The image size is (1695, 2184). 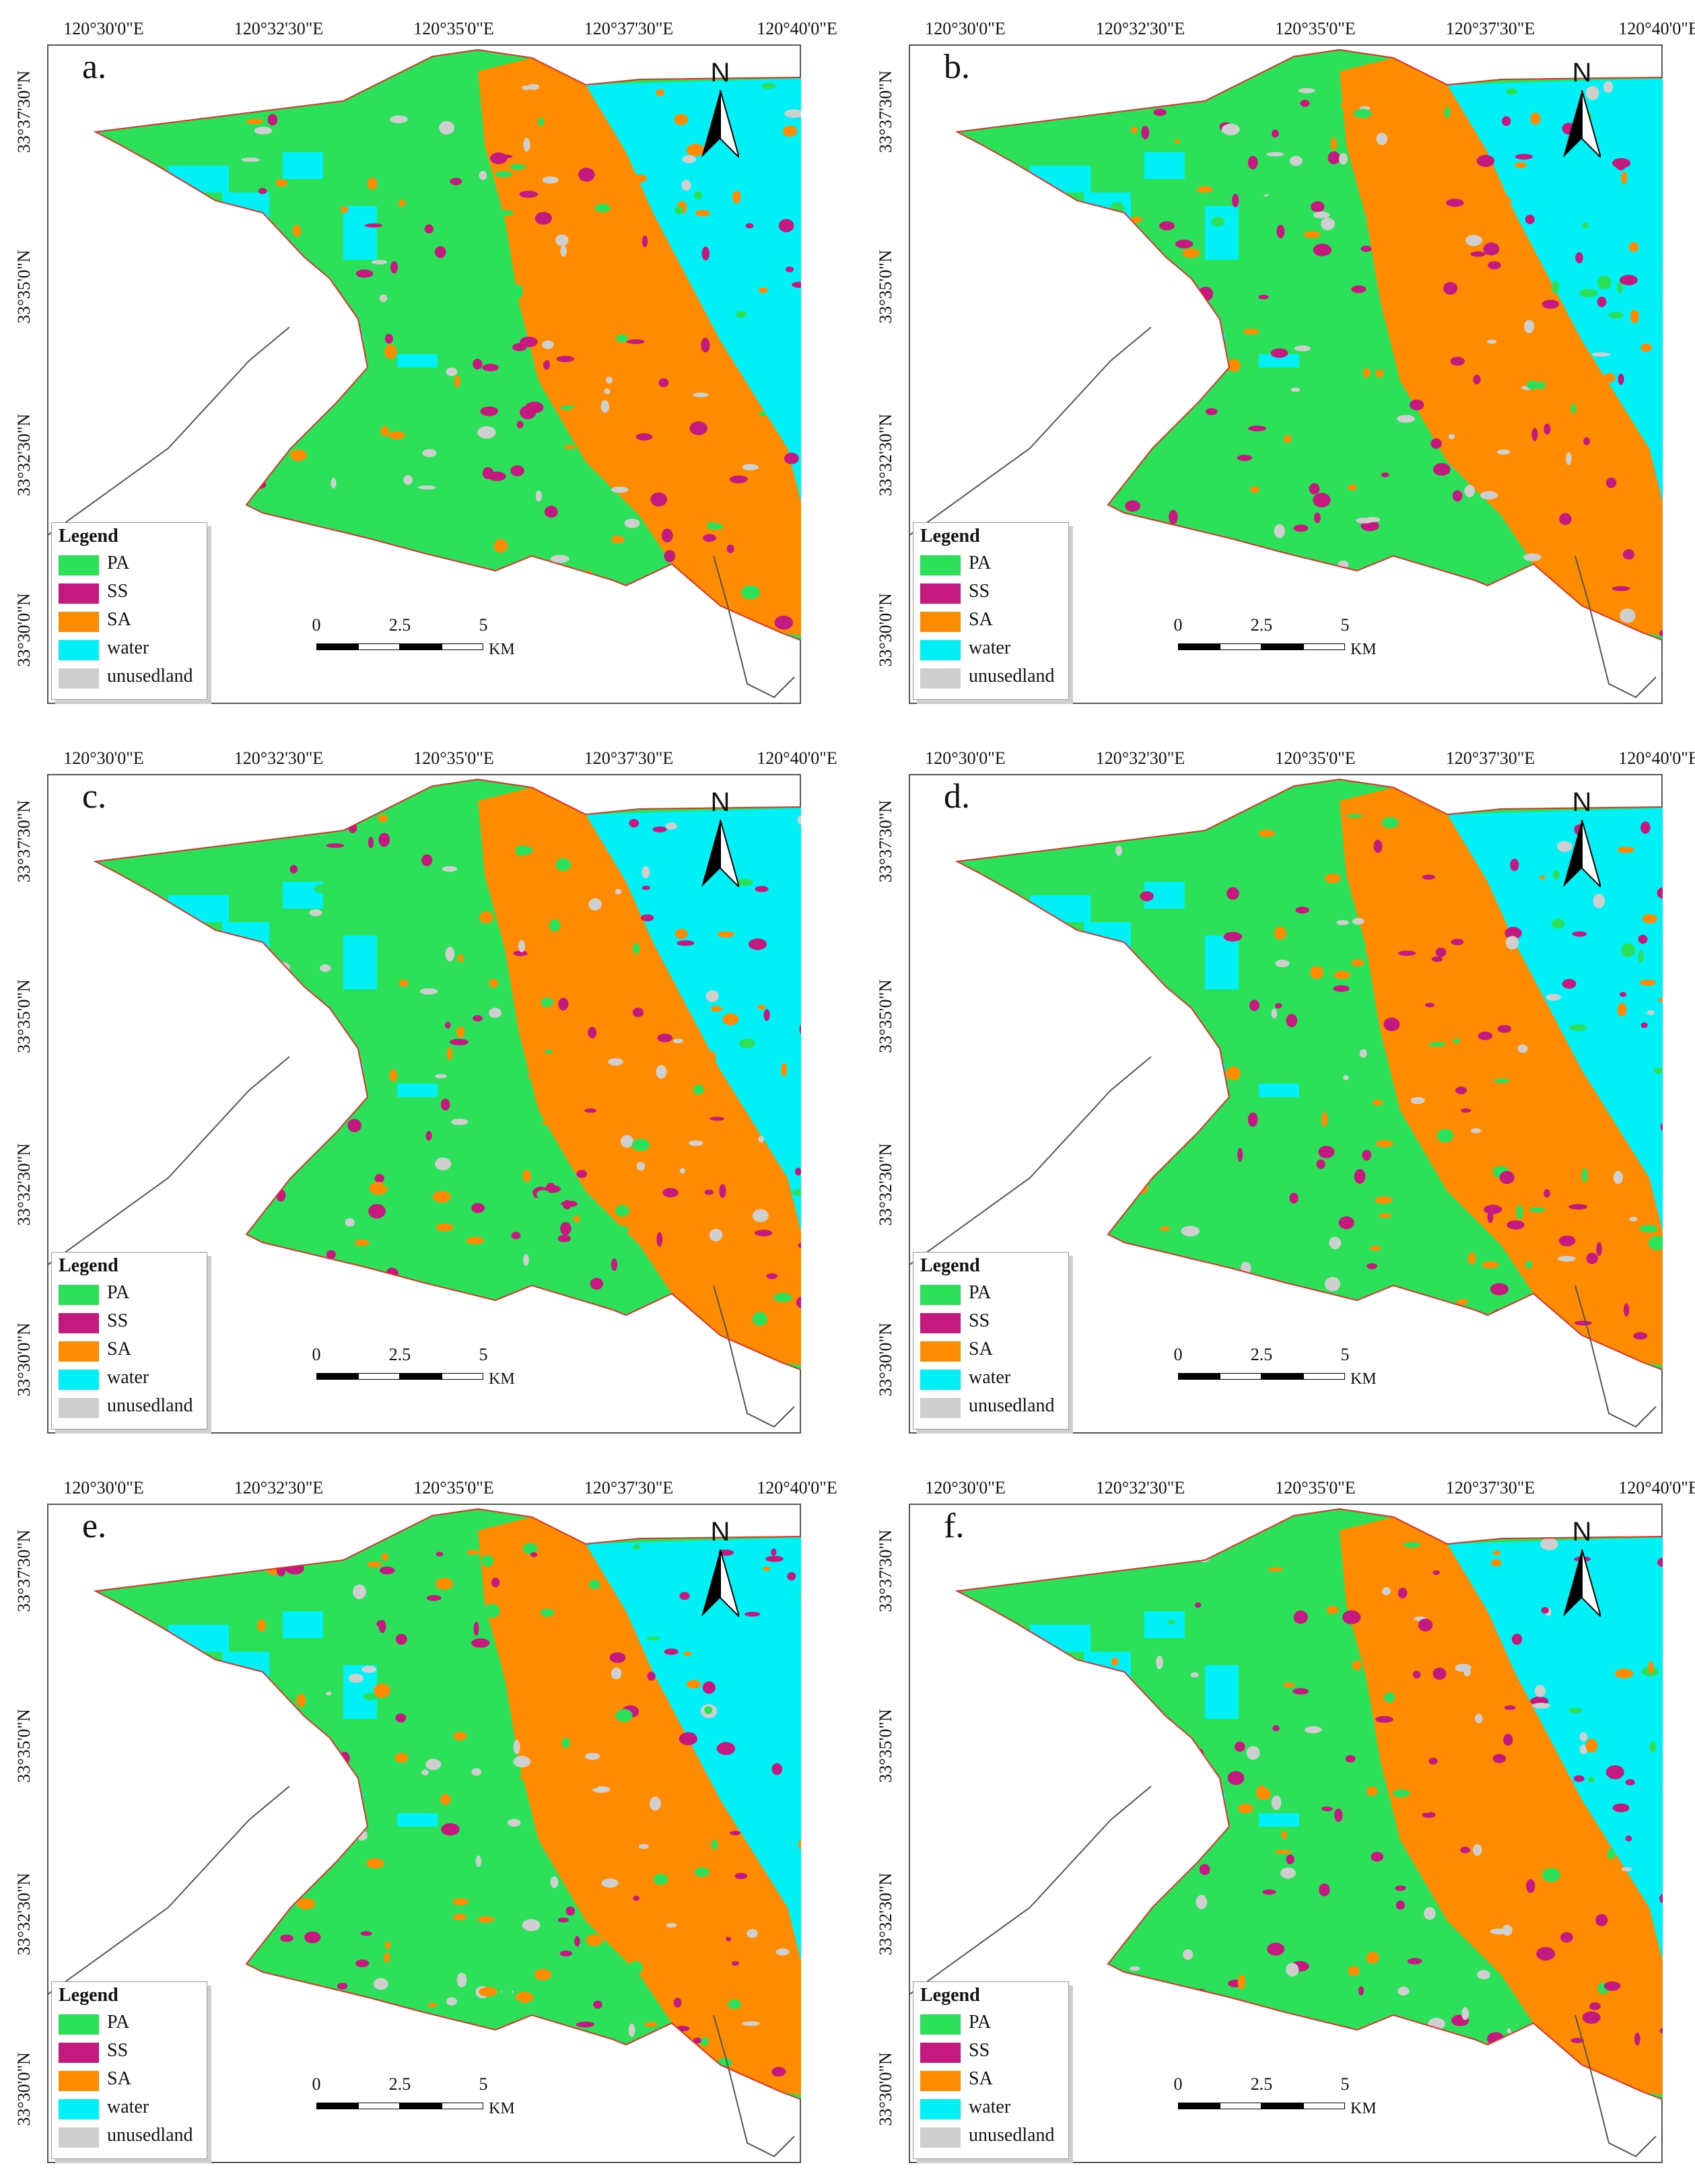 I want to click on panel-label: b., so click(x=957, y=67).